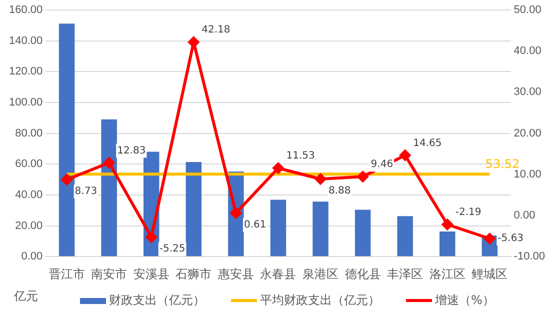  What do you see at coordinates (427, 143) in the screenshot?
I see `data-label: 14.65` at bounding box center [427, 143].